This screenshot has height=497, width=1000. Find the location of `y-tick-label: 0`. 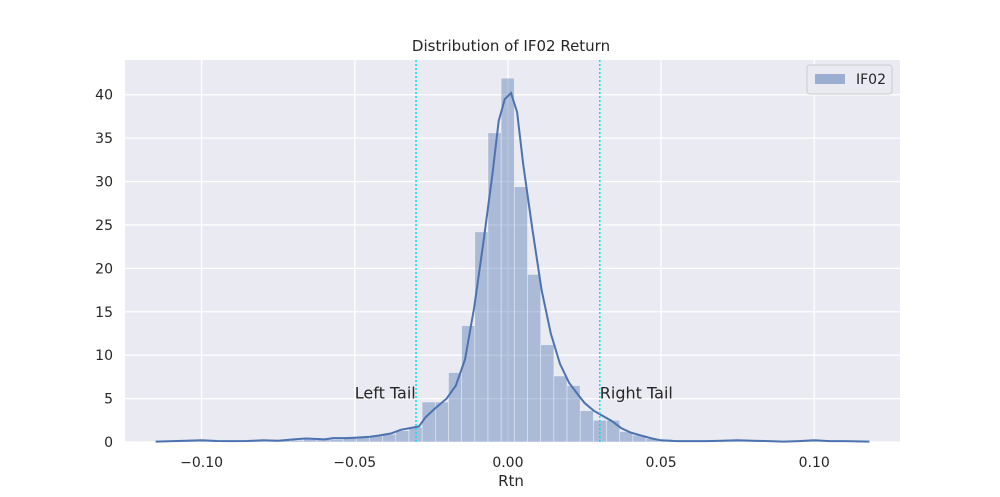

y-tick-label: 0 is located at coordinates (108, 443).